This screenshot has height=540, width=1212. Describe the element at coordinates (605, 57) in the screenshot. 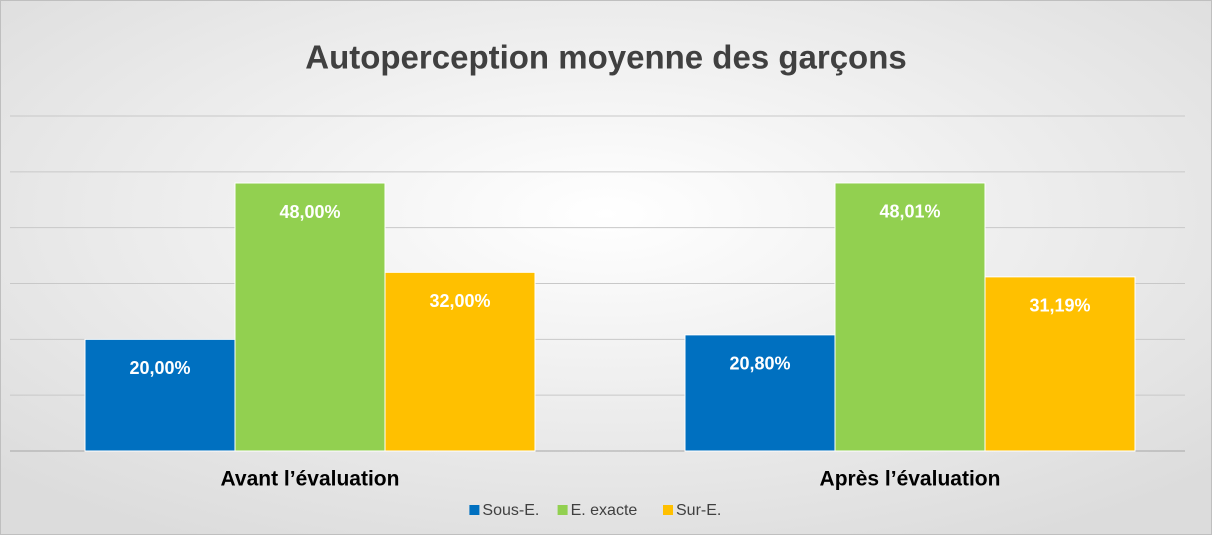

I see `chart-title: Autoperception moyenne des garçons` at that location.